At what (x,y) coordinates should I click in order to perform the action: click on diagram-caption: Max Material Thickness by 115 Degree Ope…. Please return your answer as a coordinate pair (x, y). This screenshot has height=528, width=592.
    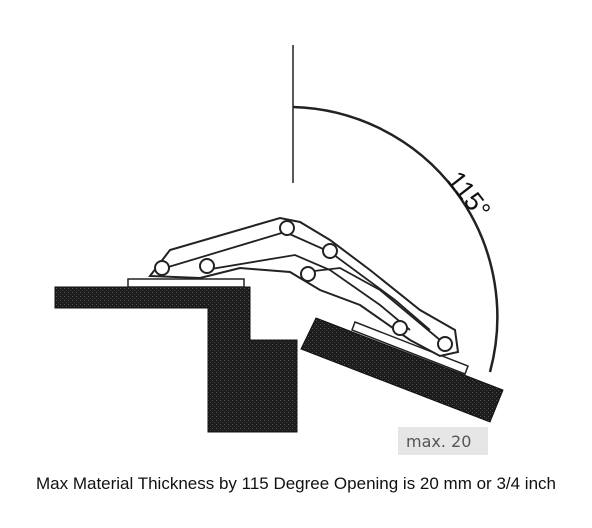
    Looking at the image, I should click on (295, 483).